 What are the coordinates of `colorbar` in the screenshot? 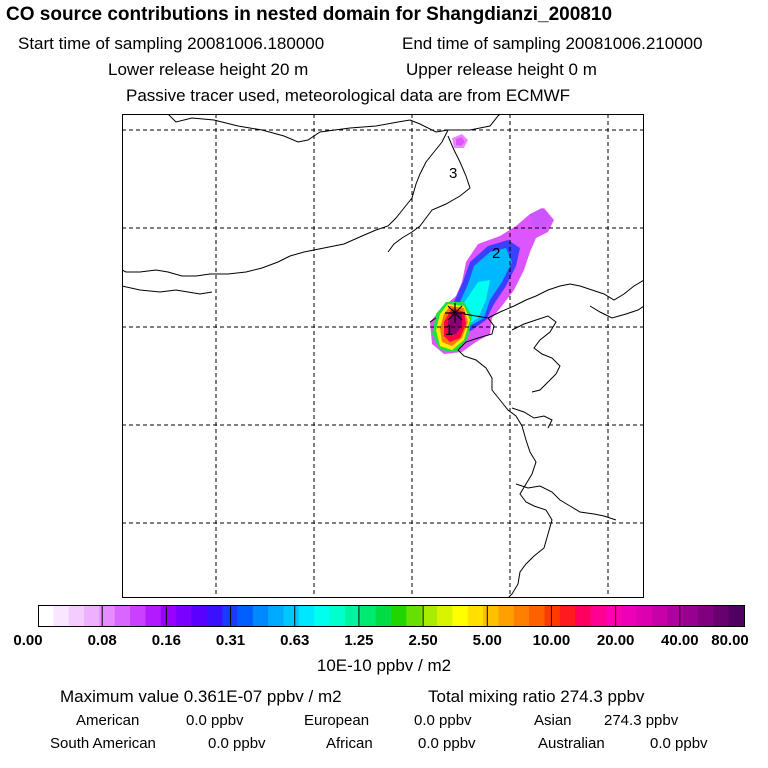 It's located at (391, 616).